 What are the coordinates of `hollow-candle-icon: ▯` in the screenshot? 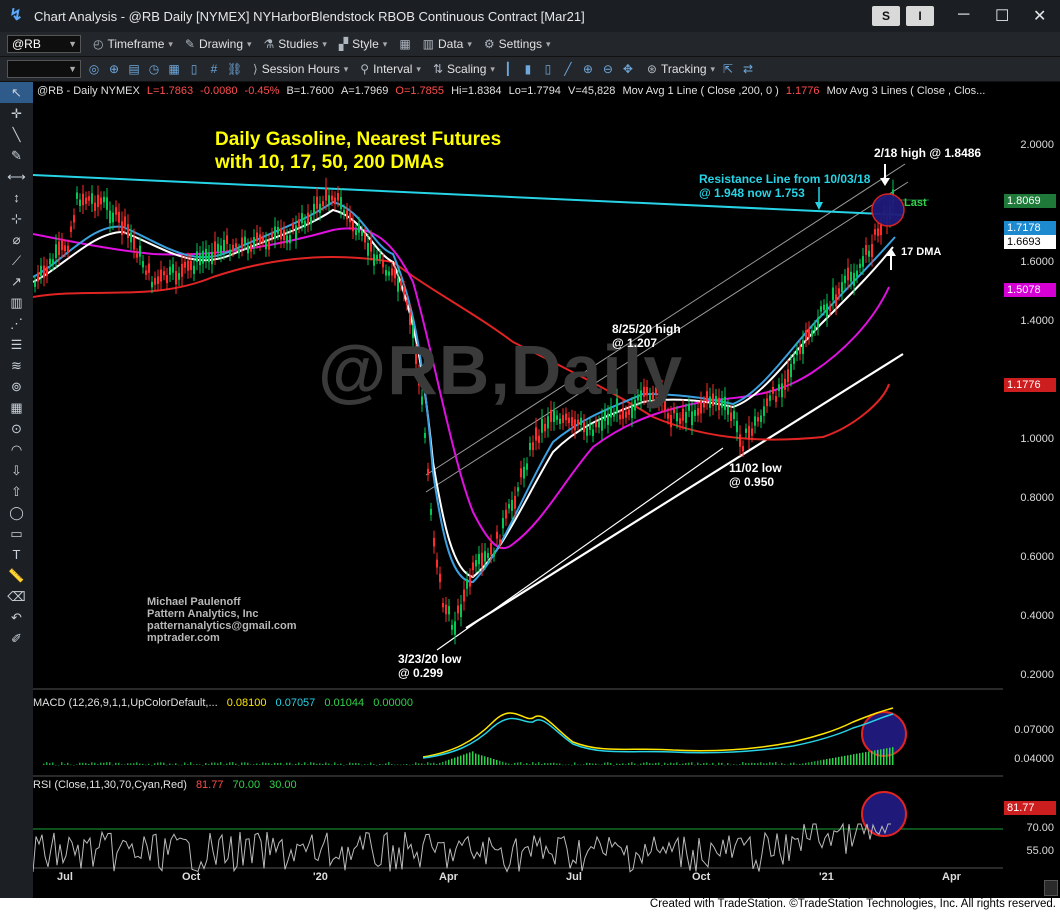 It's located at (548, 69).